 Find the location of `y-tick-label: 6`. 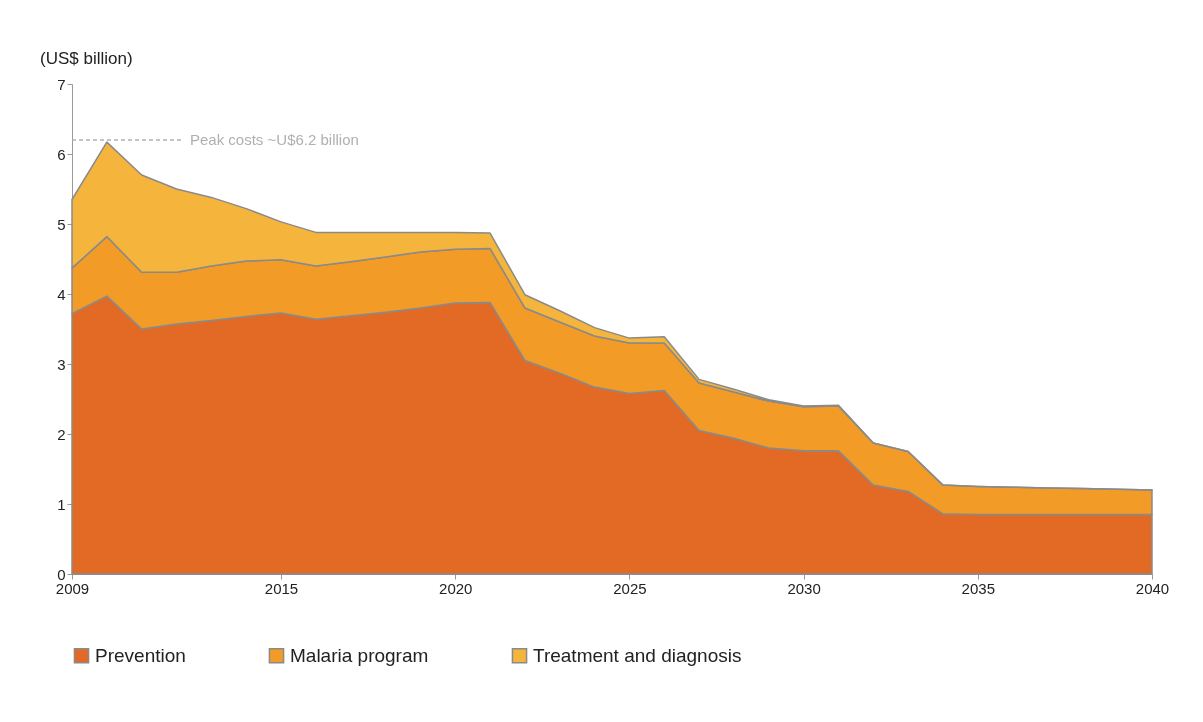

y-tick-label: 6 is located at coordinates (61, 154).